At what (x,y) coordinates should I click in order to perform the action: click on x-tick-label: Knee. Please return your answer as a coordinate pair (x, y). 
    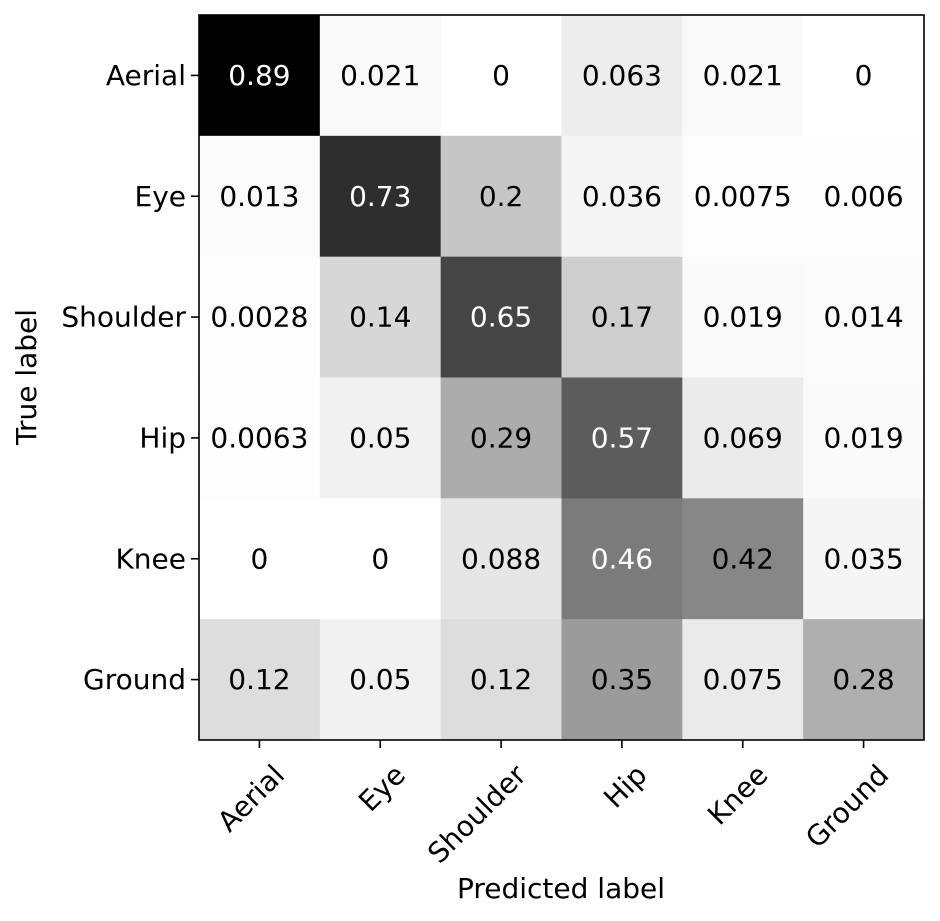
    Looking at the image, I should click on (737, 794).